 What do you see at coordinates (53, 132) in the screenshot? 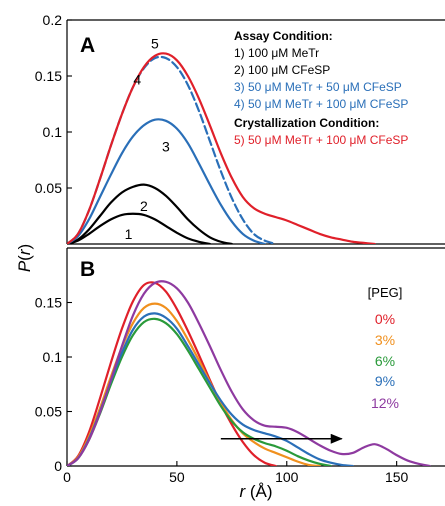
I see `panel-a-ytick-label: 0.1` at bounding box center [53, 132].